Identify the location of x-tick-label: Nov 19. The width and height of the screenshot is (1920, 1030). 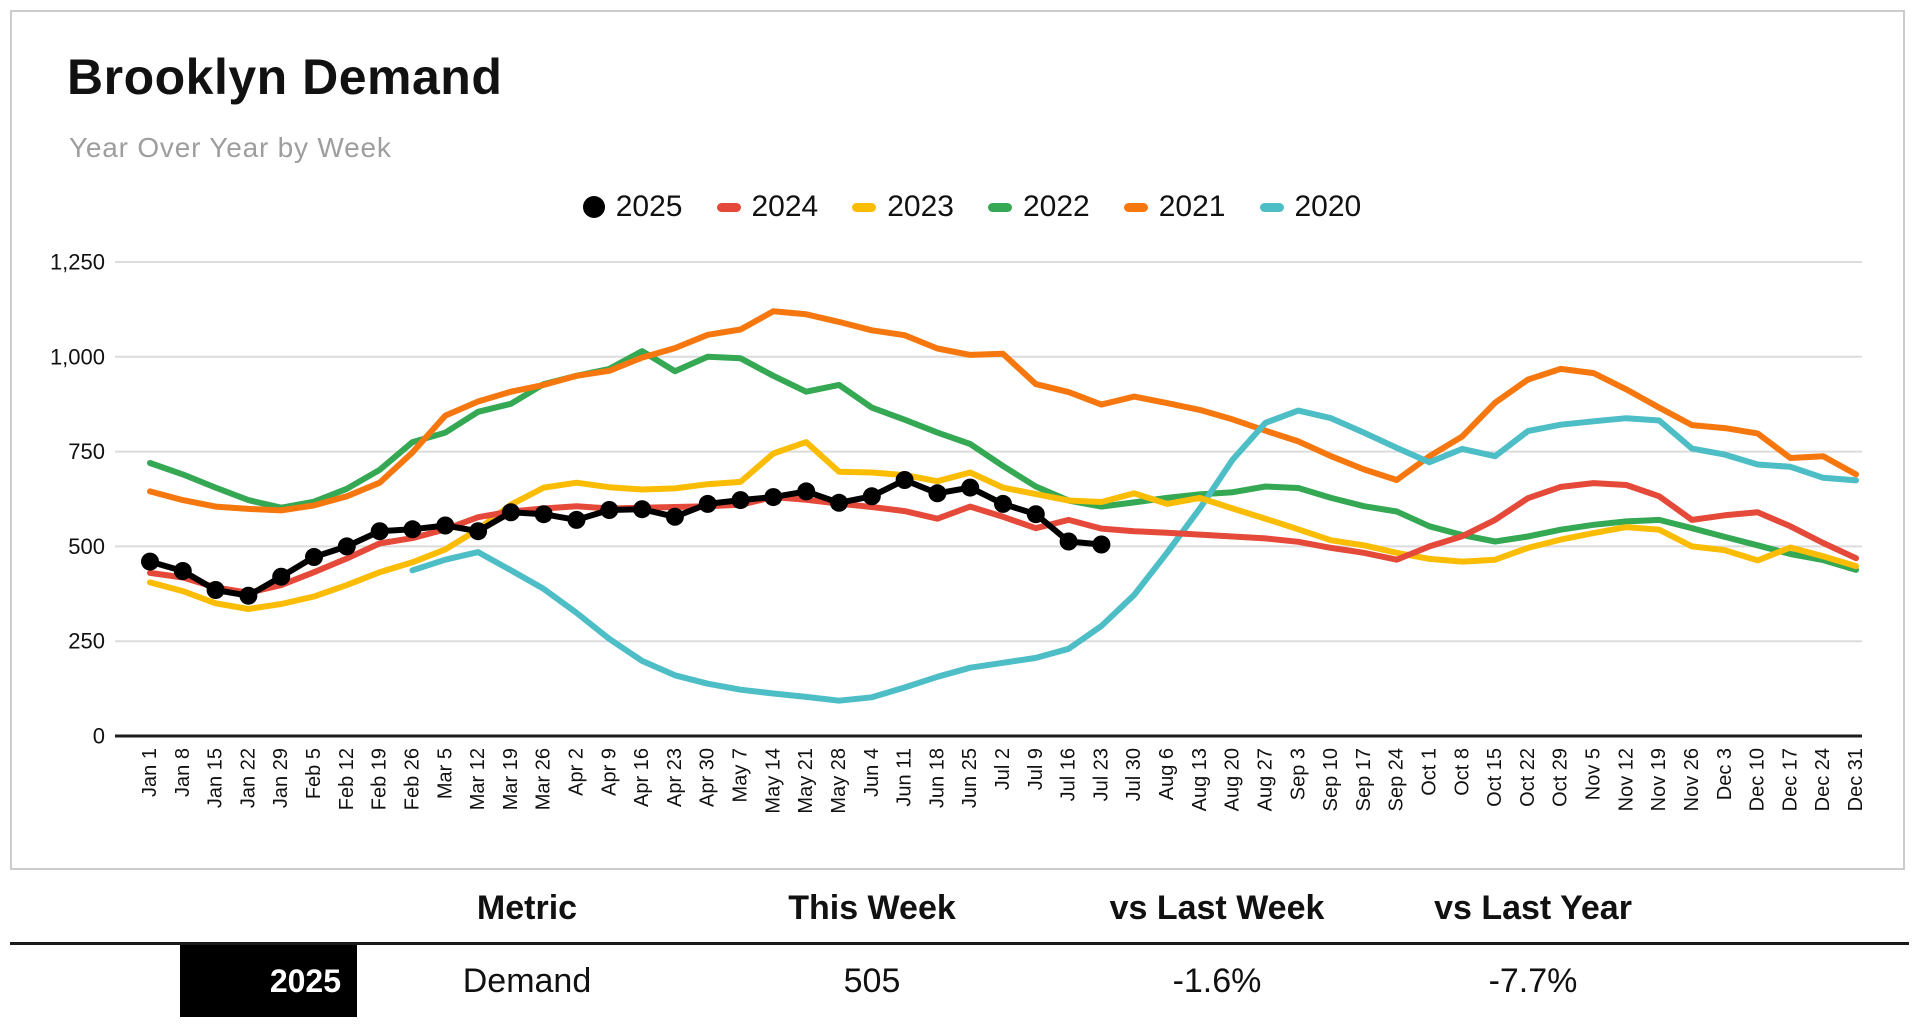
(1659, 779).